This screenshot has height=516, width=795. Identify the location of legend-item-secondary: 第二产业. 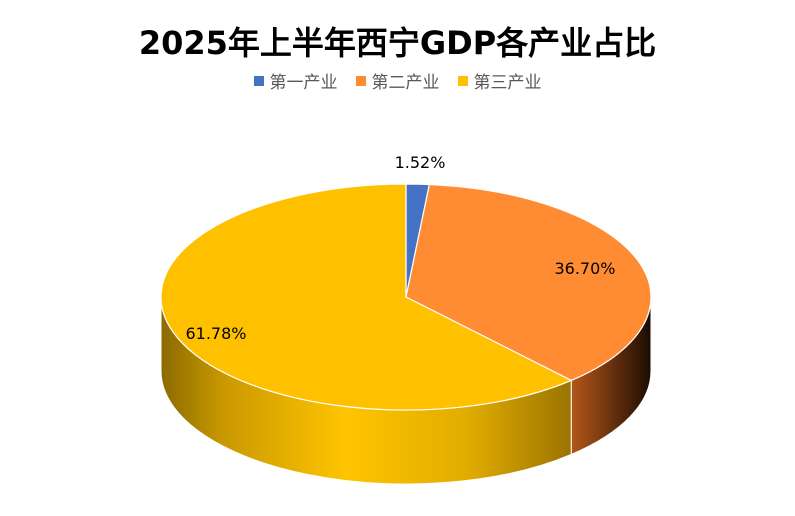
(397, 80).